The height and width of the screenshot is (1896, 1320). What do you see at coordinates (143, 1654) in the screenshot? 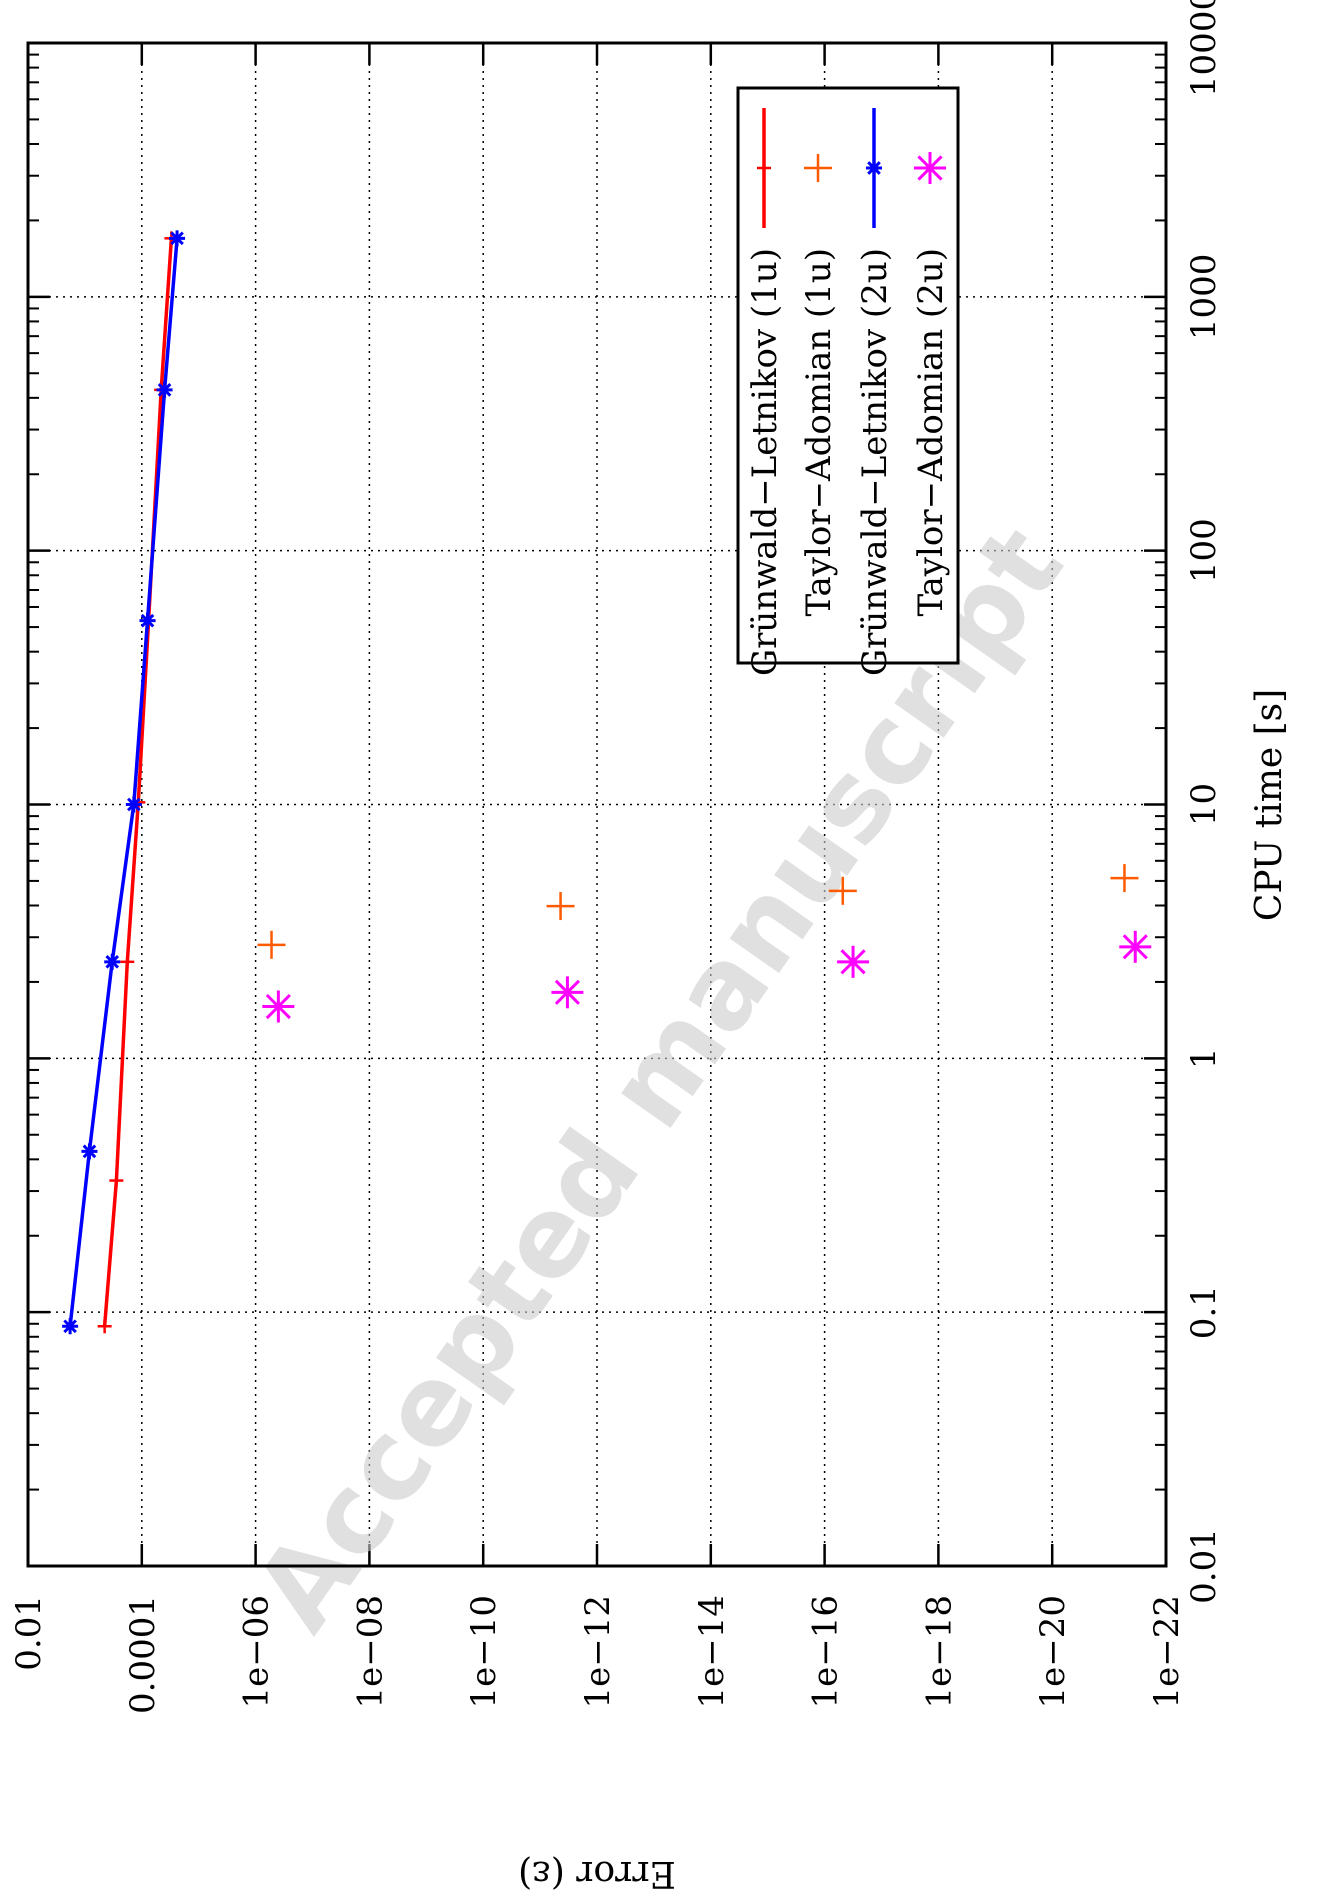
I see `y-tick-label: 0.0001` at bounding box center [143, 1654].